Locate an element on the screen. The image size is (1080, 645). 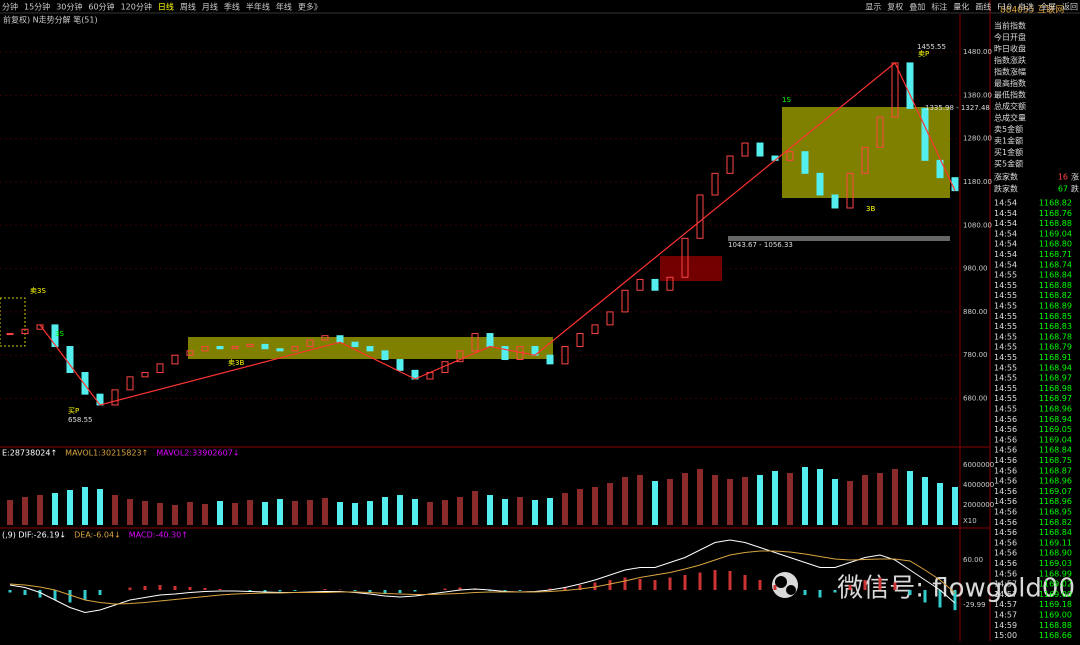
tick-price: 1168.75 is located at coordinates (1055, 460).